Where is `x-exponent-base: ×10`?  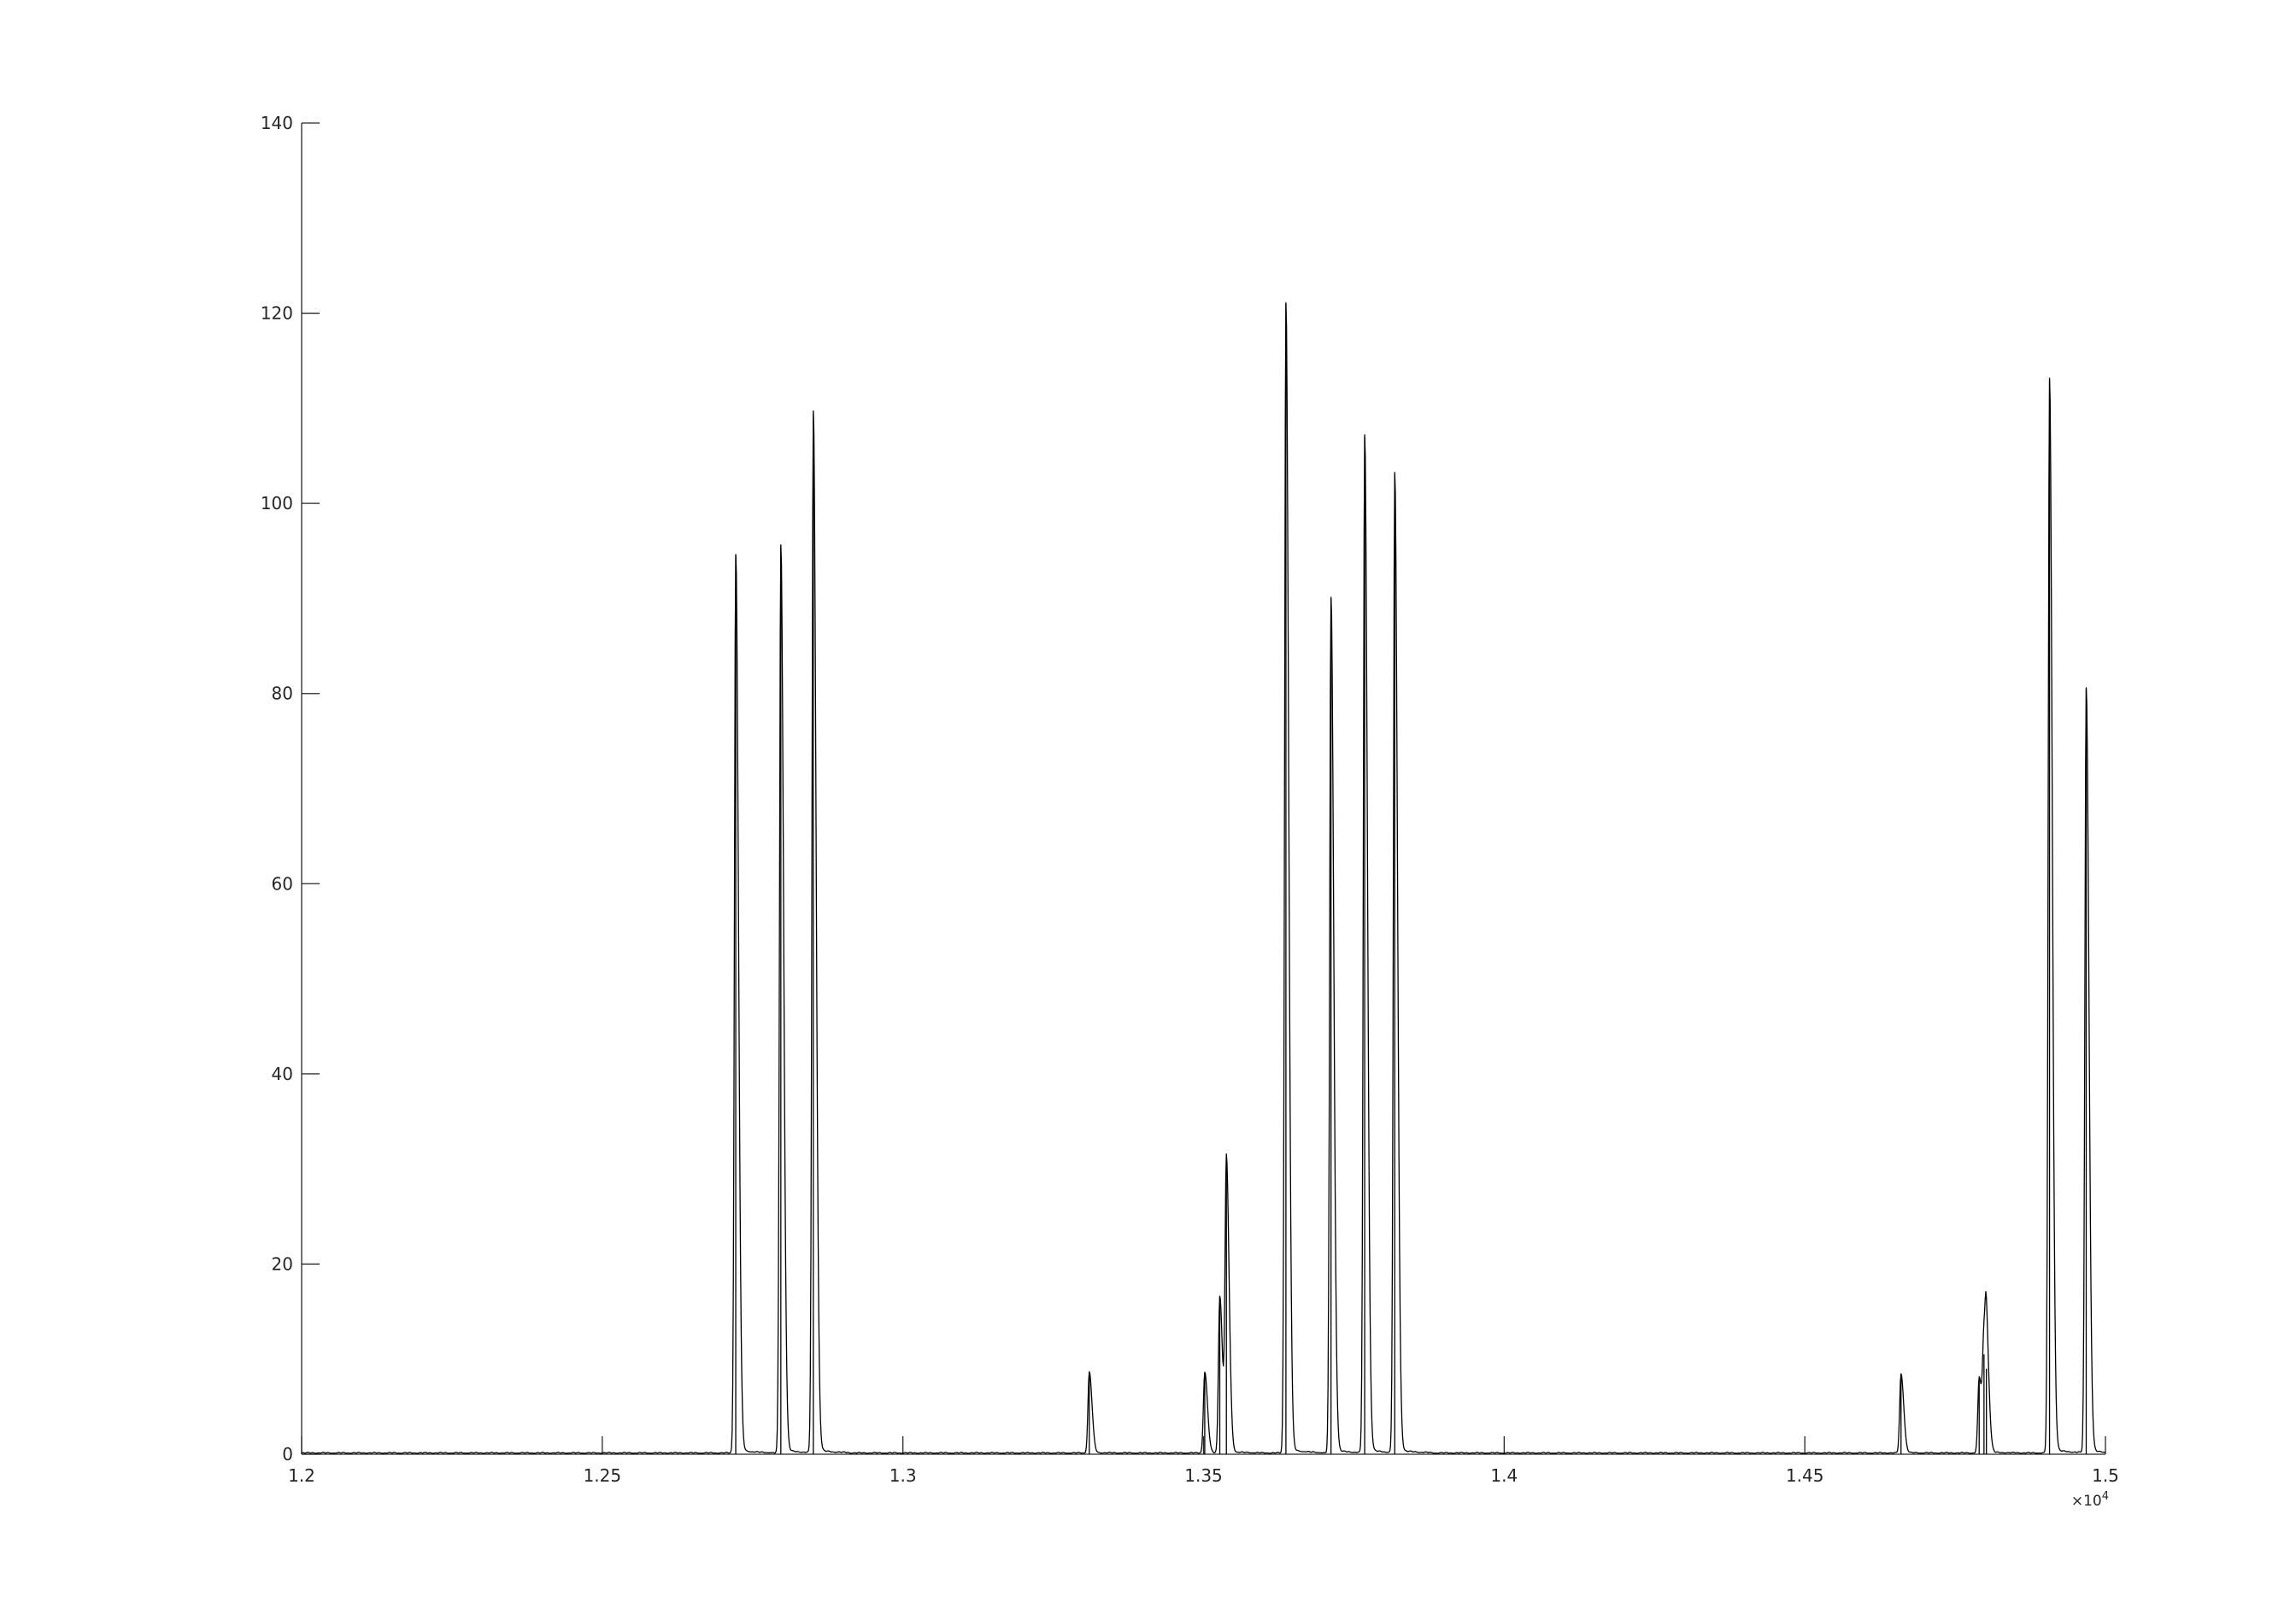 x-exponent-base: ×10 is located at coordinates (2086, 1501).